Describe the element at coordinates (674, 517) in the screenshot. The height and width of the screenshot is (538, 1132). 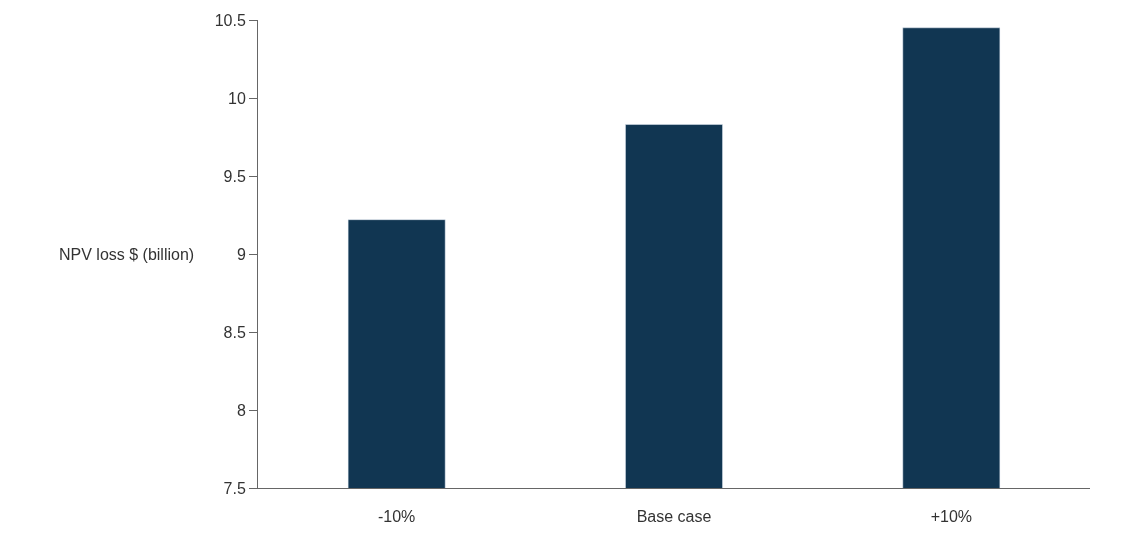
I see `x-tick-label: Base case` at that location.